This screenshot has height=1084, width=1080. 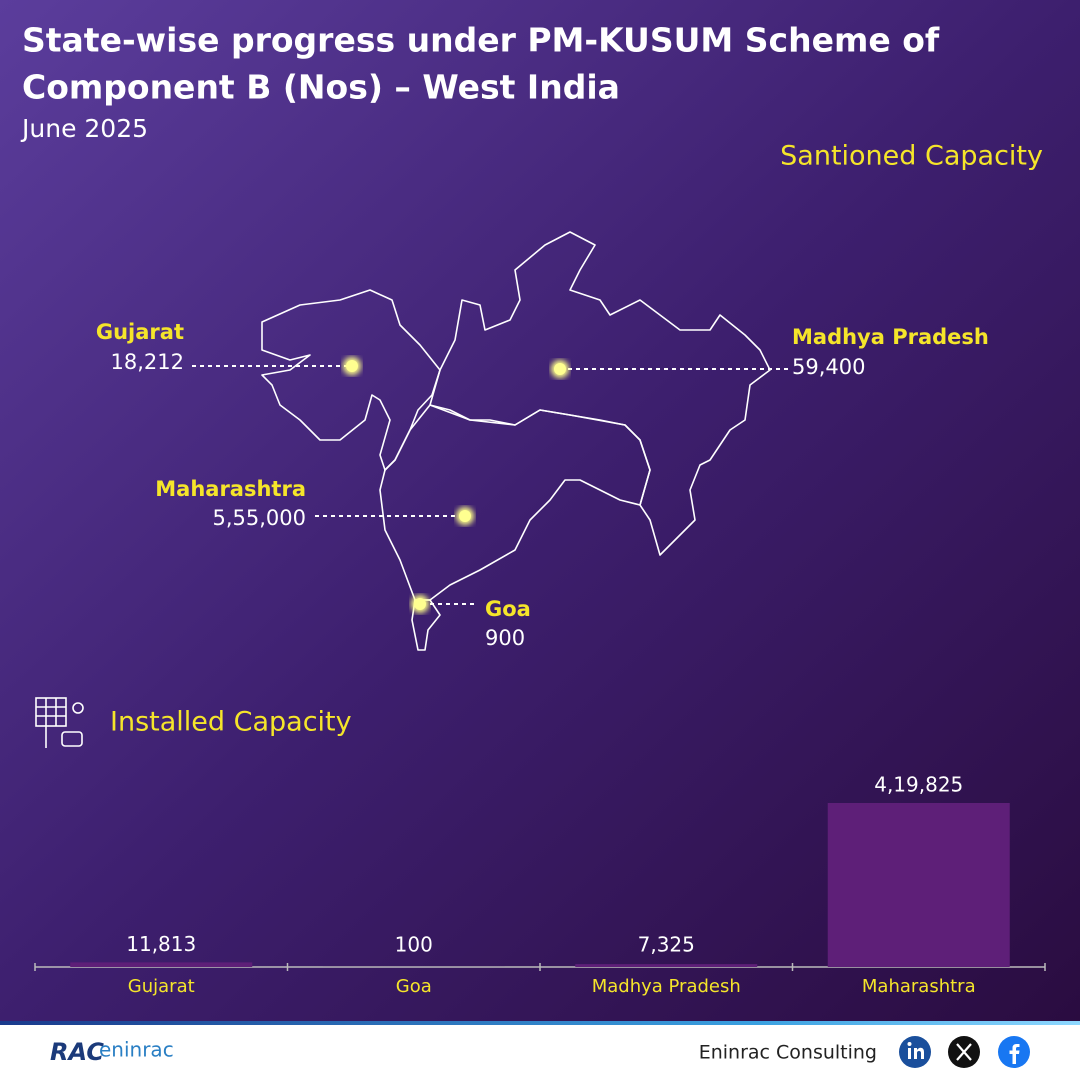 What do you see at coordinates (890, 337) in the screenshot?
I see `state-name: Madhya Pradesh` at bounding box center [890, 337].